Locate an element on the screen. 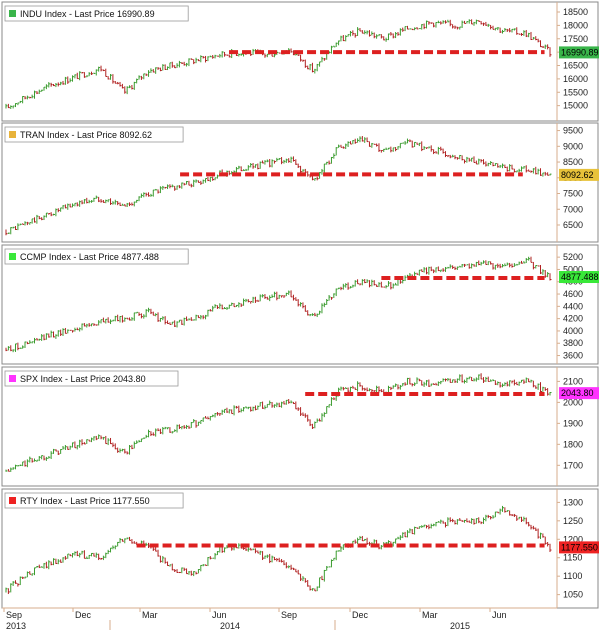 The width and height of the screenshot is (600, 632). y-tick-label: 5000 is located at coordinates (573, 269).